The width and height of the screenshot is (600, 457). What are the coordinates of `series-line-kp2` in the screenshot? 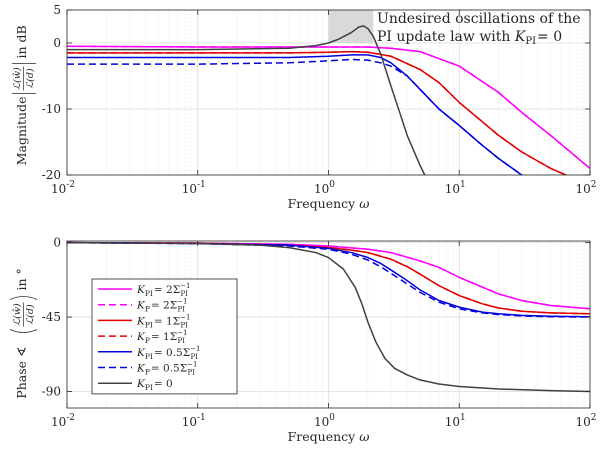 It's located at (328, 275).